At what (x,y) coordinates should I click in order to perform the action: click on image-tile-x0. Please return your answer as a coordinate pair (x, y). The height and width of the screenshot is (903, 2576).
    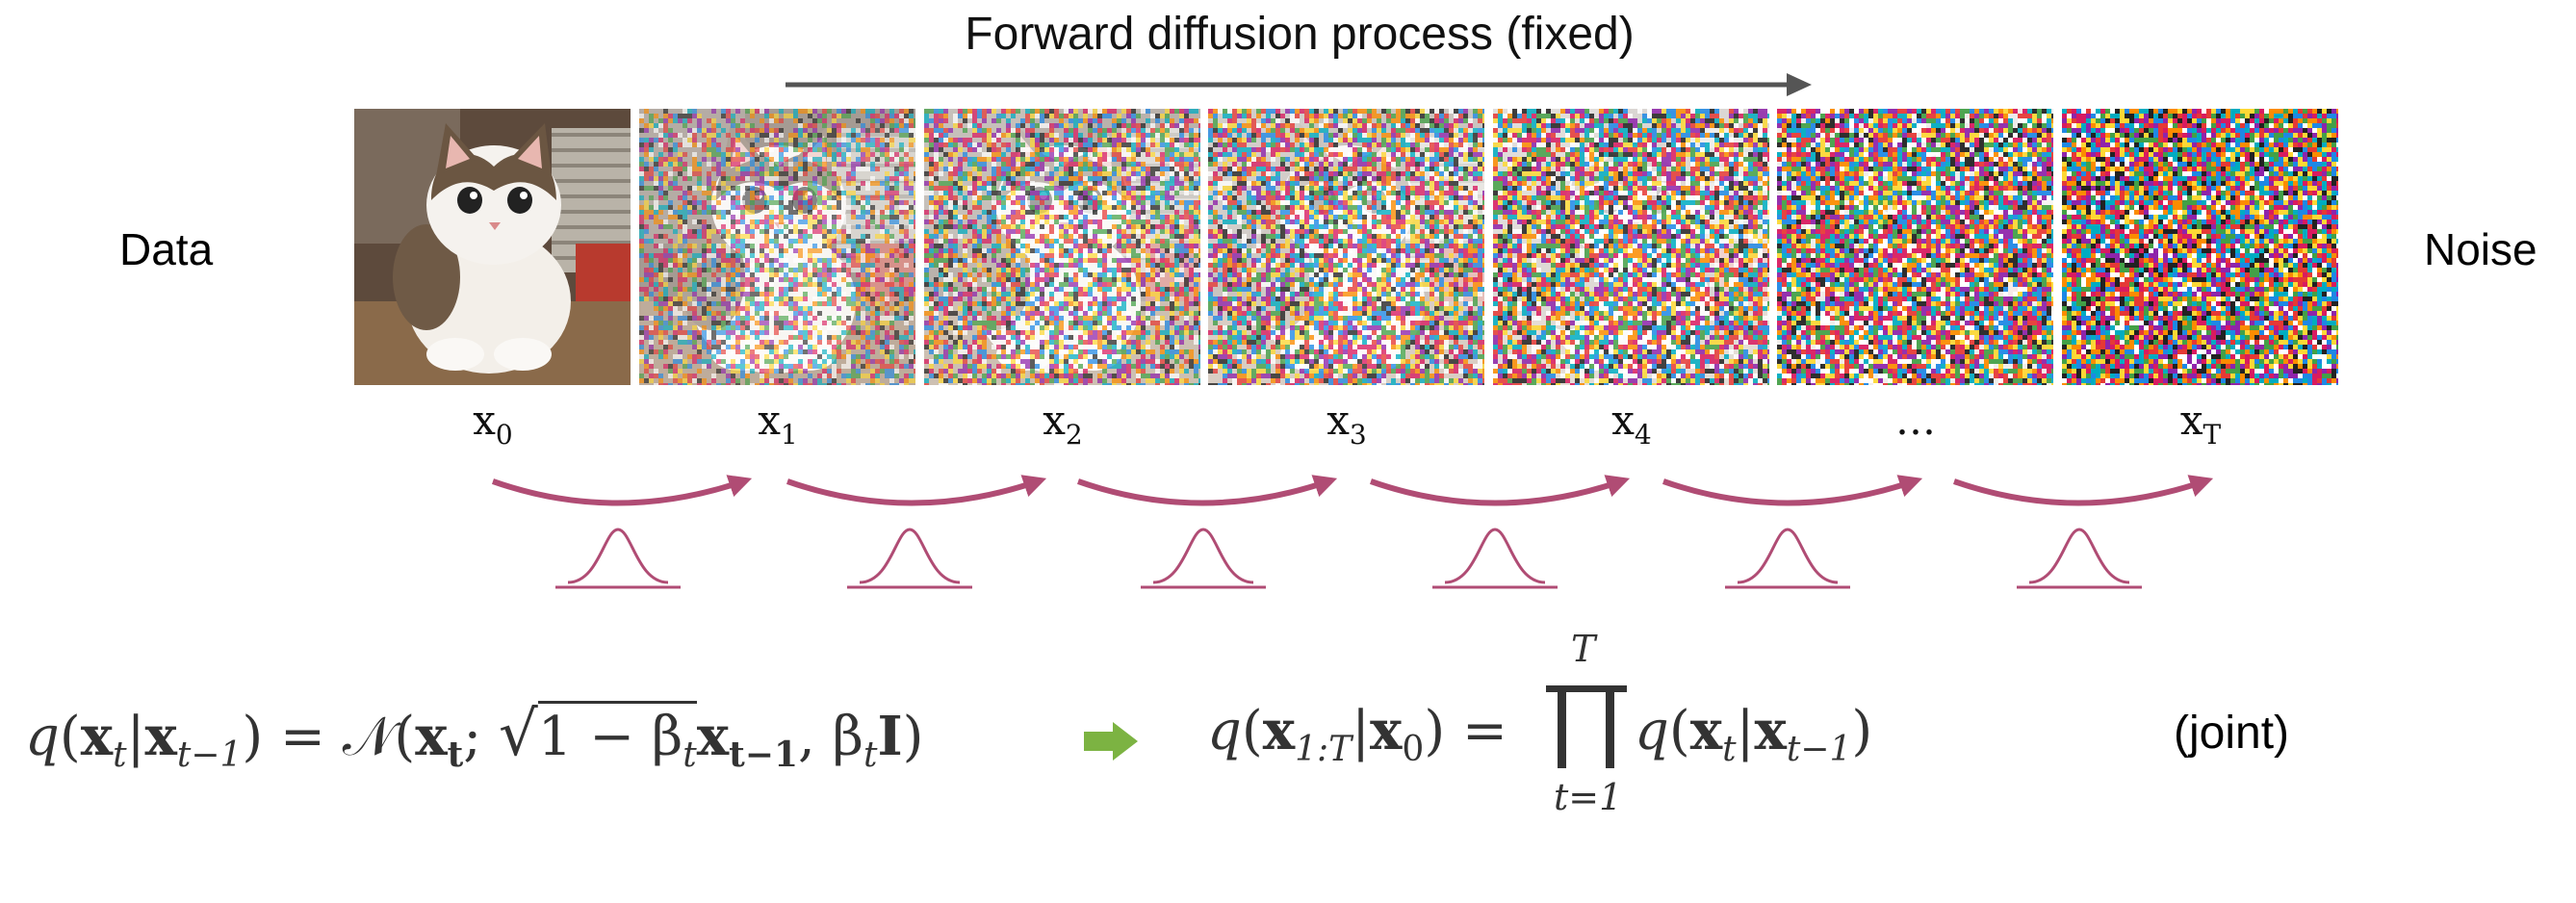
    Looking at the image, I should click on (493, 247).